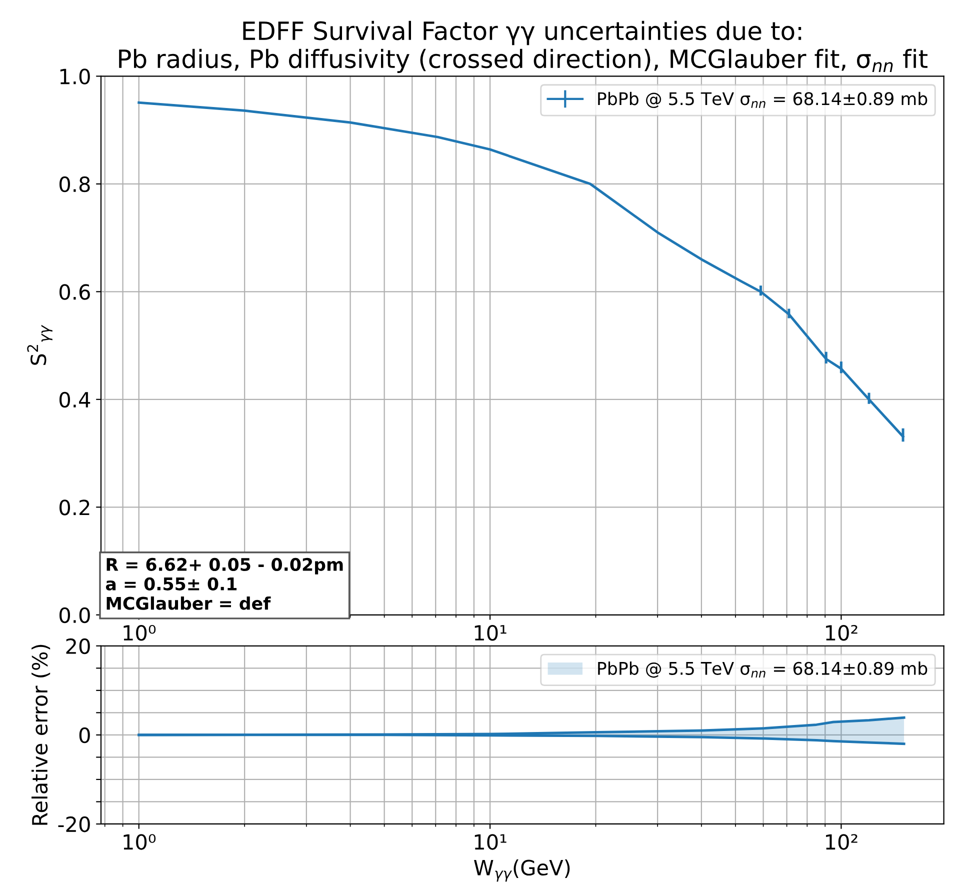 This screenshot has height=886, width=971. Describe the element at coordinates (75, 400) in the screenshot. I see `y-tick-label: 0.4` at that location.